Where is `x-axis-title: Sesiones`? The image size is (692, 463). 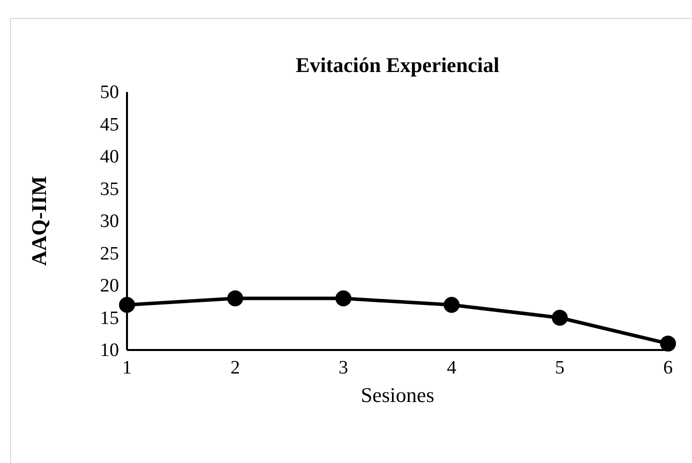
x-axis-title: Sesiones is located at coordinates (397, 395).